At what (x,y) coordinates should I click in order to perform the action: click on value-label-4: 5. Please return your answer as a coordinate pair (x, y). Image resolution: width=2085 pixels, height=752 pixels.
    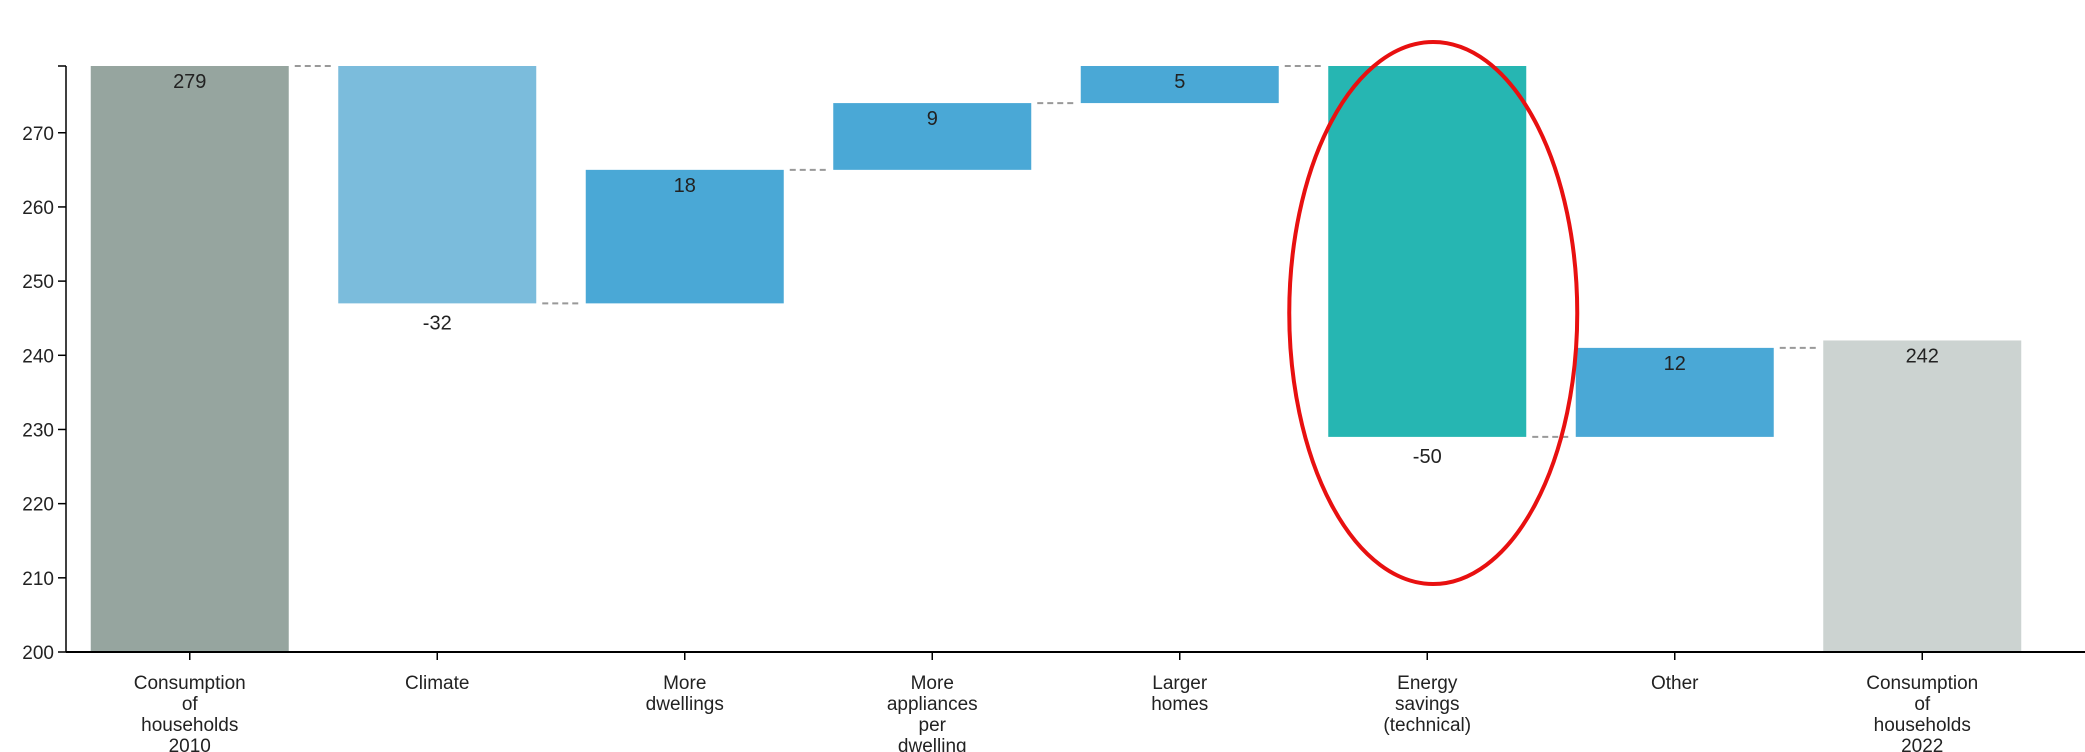
    Looking at the image, I should click on (1179, 82).